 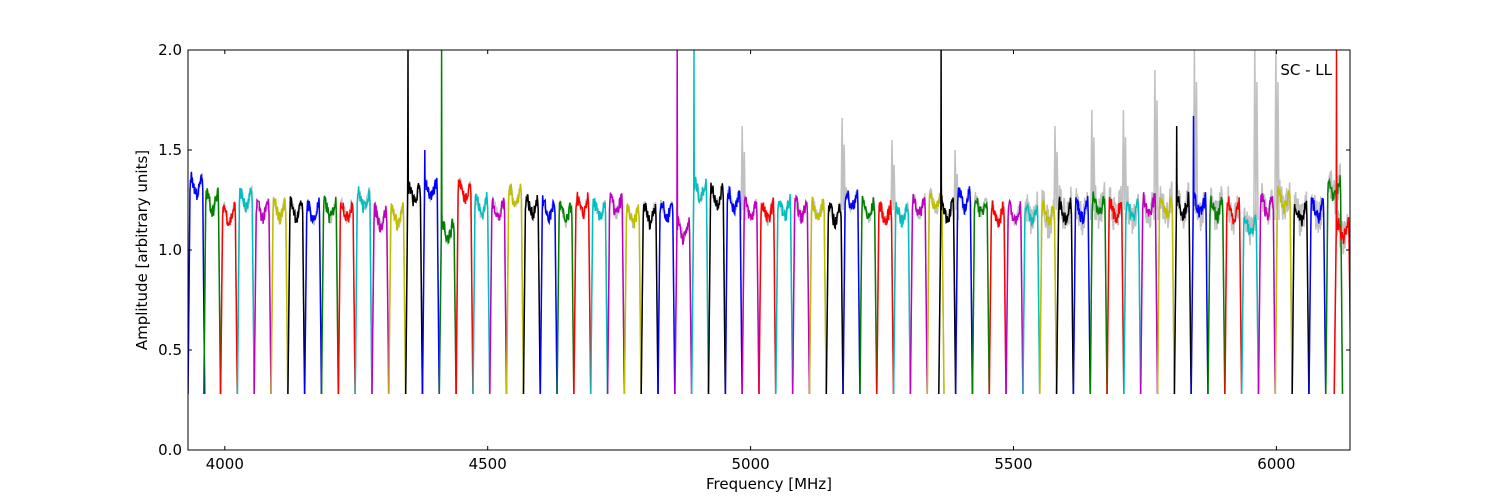 What do you see at coordinates (170, 450) in the screenshot?
I see `y-tick-label: 0.0` at bounding box center [170, 450].